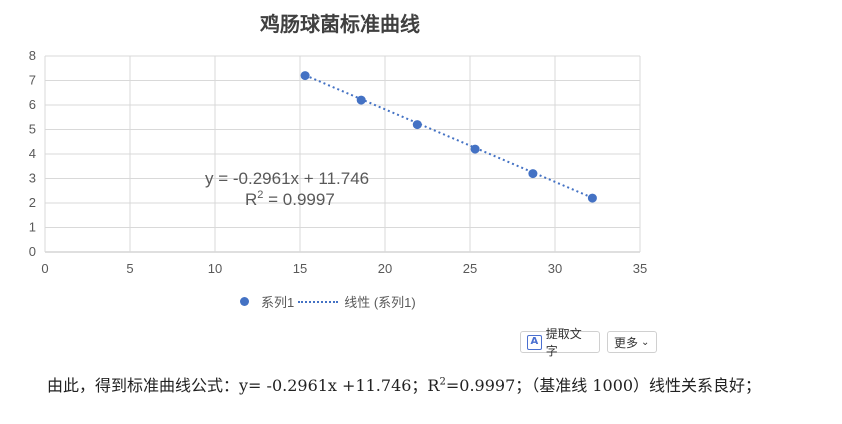  What do you see at coordinates (32, 202) in the screenshot?
I see `y-tick-label: 2` at bounding box center [32, 202].